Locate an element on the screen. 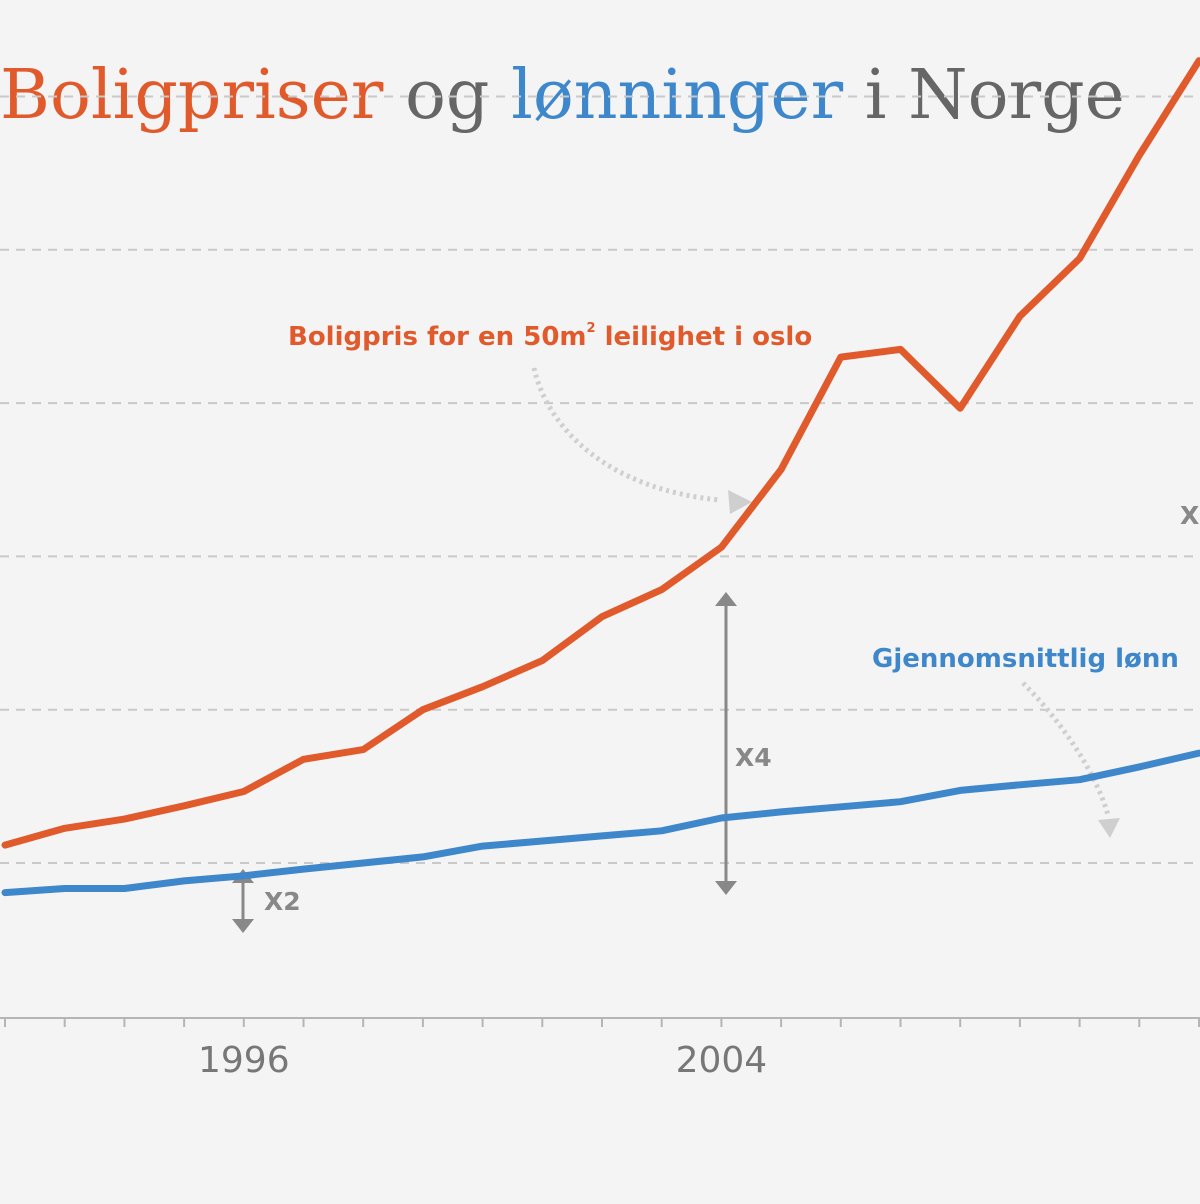 The height and width of the screenshot is (1204, 1200). wage-pointer-arrowhead is located at coordinates (1109, 828).